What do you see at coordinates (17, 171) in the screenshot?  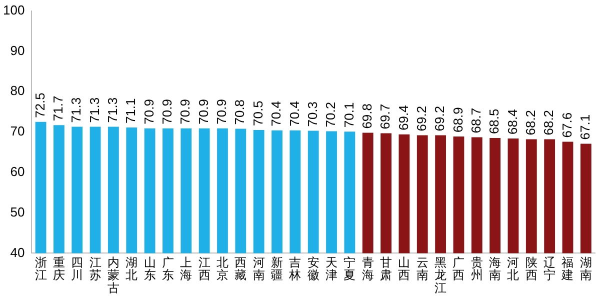 I see `y-tick-label: 60` at bounding box center [17, 171].